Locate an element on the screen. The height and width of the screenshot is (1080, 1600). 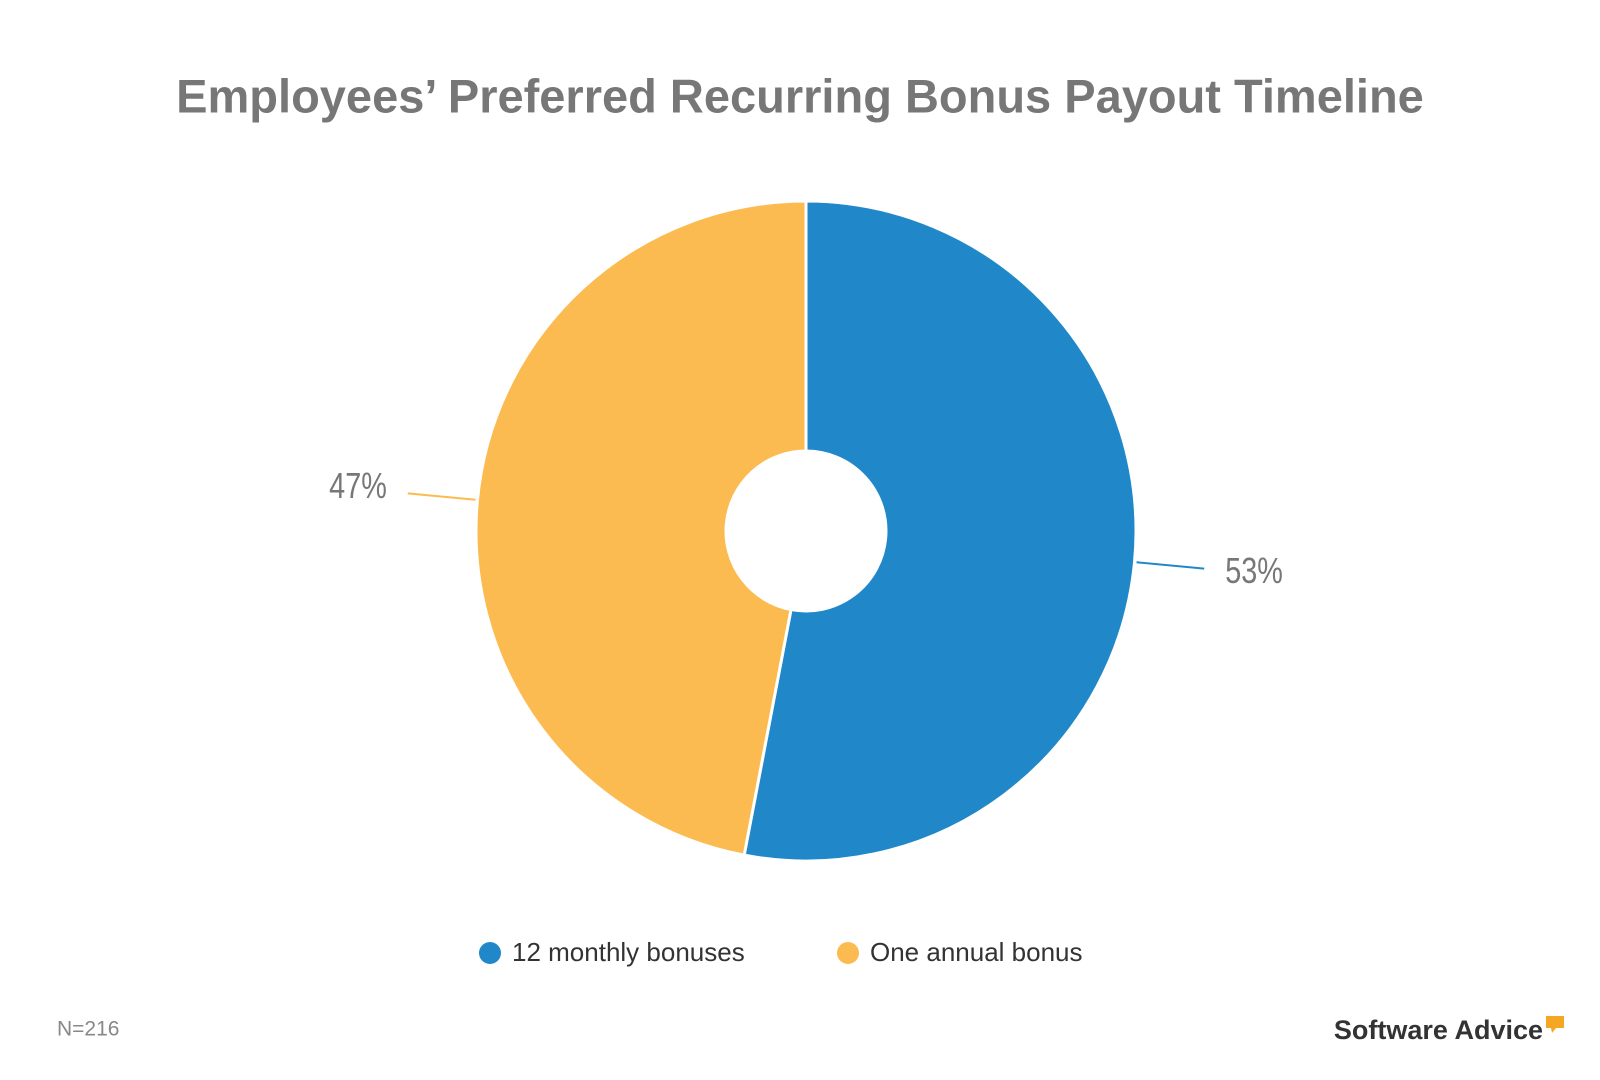
brand-icon is located at coordinates (1555, 1024).